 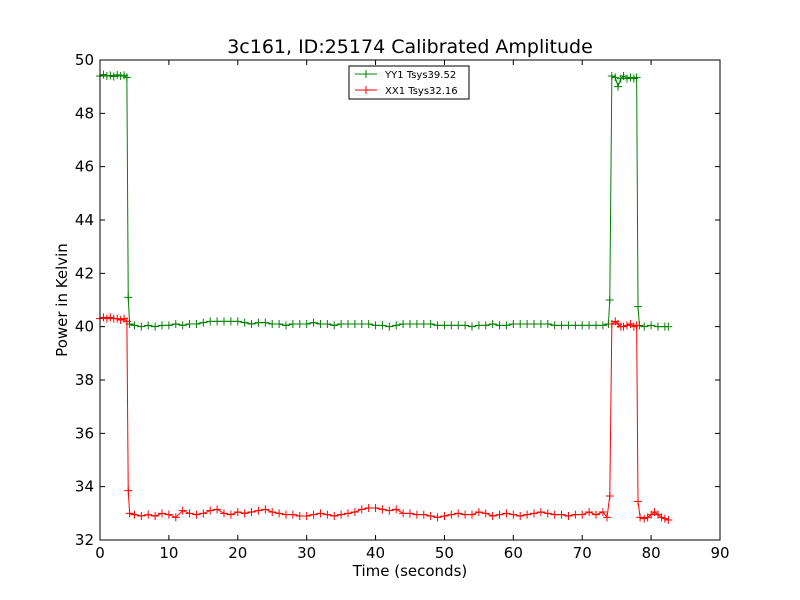 I want to click on x-tick-label: 80, so click(x=651, y=553).